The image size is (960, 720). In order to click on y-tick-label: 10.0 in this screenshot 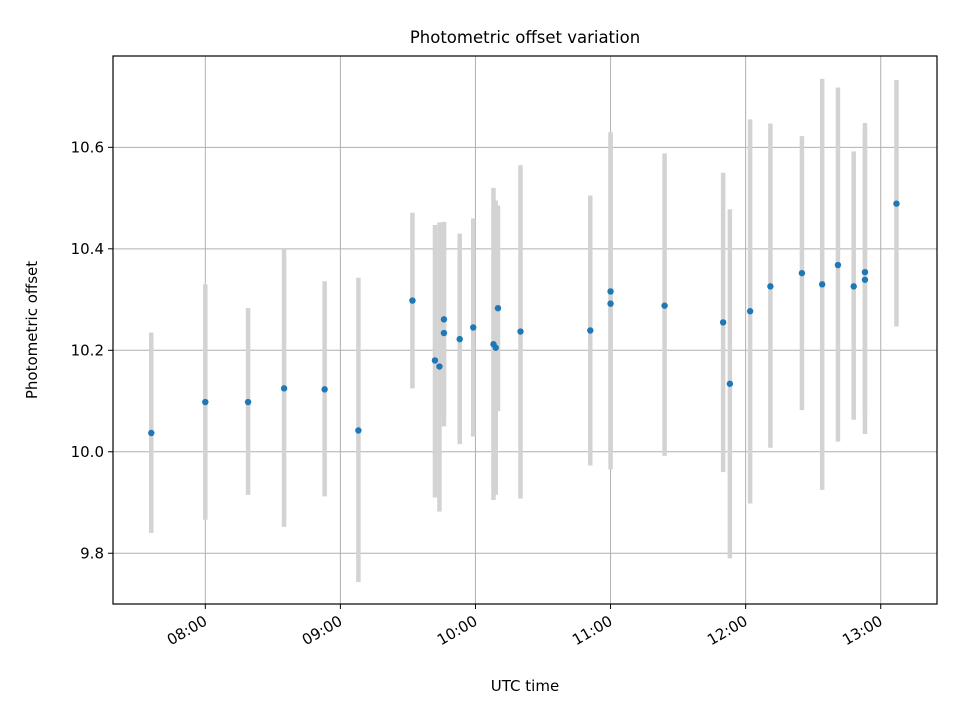, I will do `click(87, 452)`.